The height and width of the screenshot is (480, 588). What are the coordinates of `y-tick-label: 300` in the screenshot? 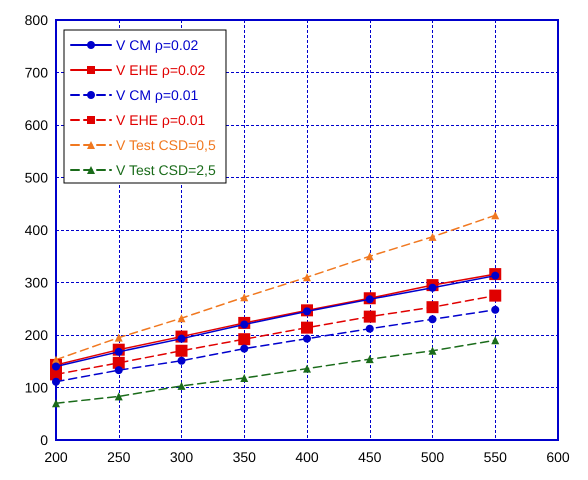 It's located at (36, 282).